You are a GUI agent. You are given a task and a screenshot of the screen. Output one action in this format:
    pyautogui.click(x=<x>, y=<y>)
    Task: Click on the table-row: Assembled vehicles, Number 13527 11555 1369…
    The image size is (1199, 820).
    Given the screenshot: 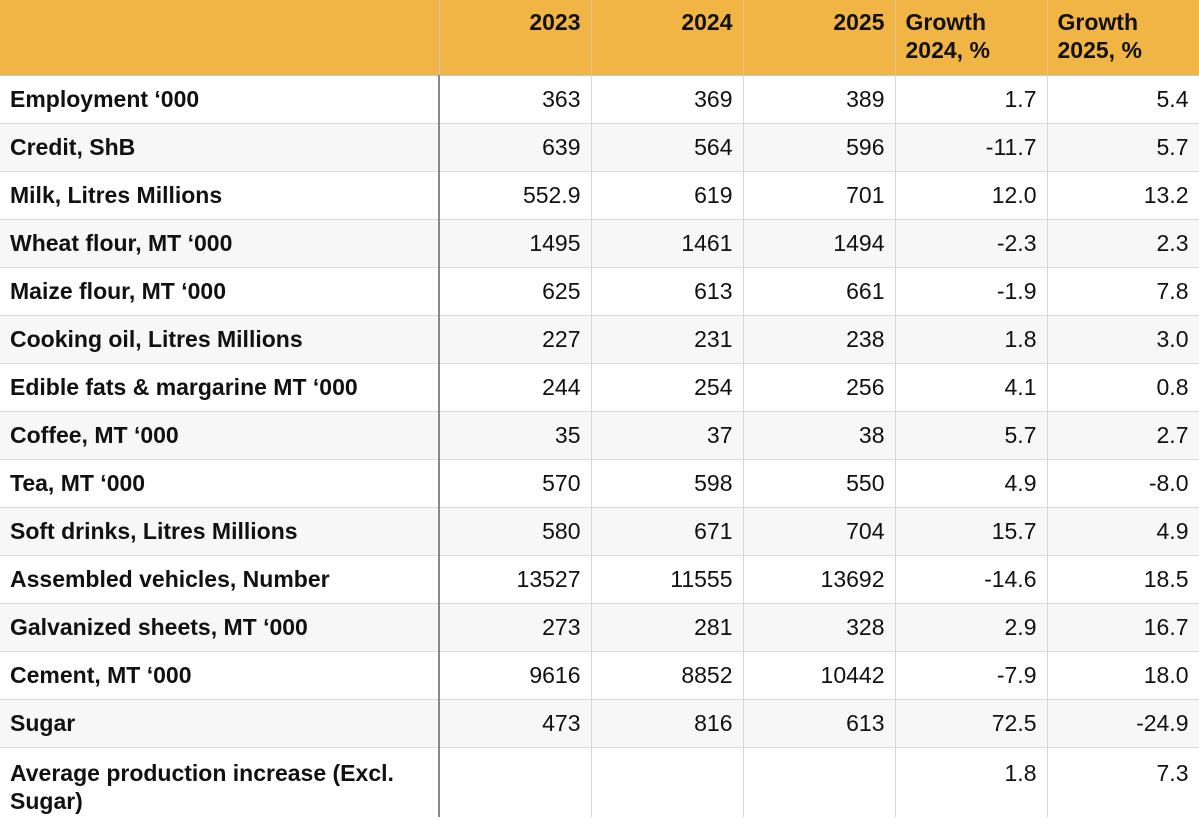 What is the action you would take?
    pyautogui.click(x=599, y=579)
    